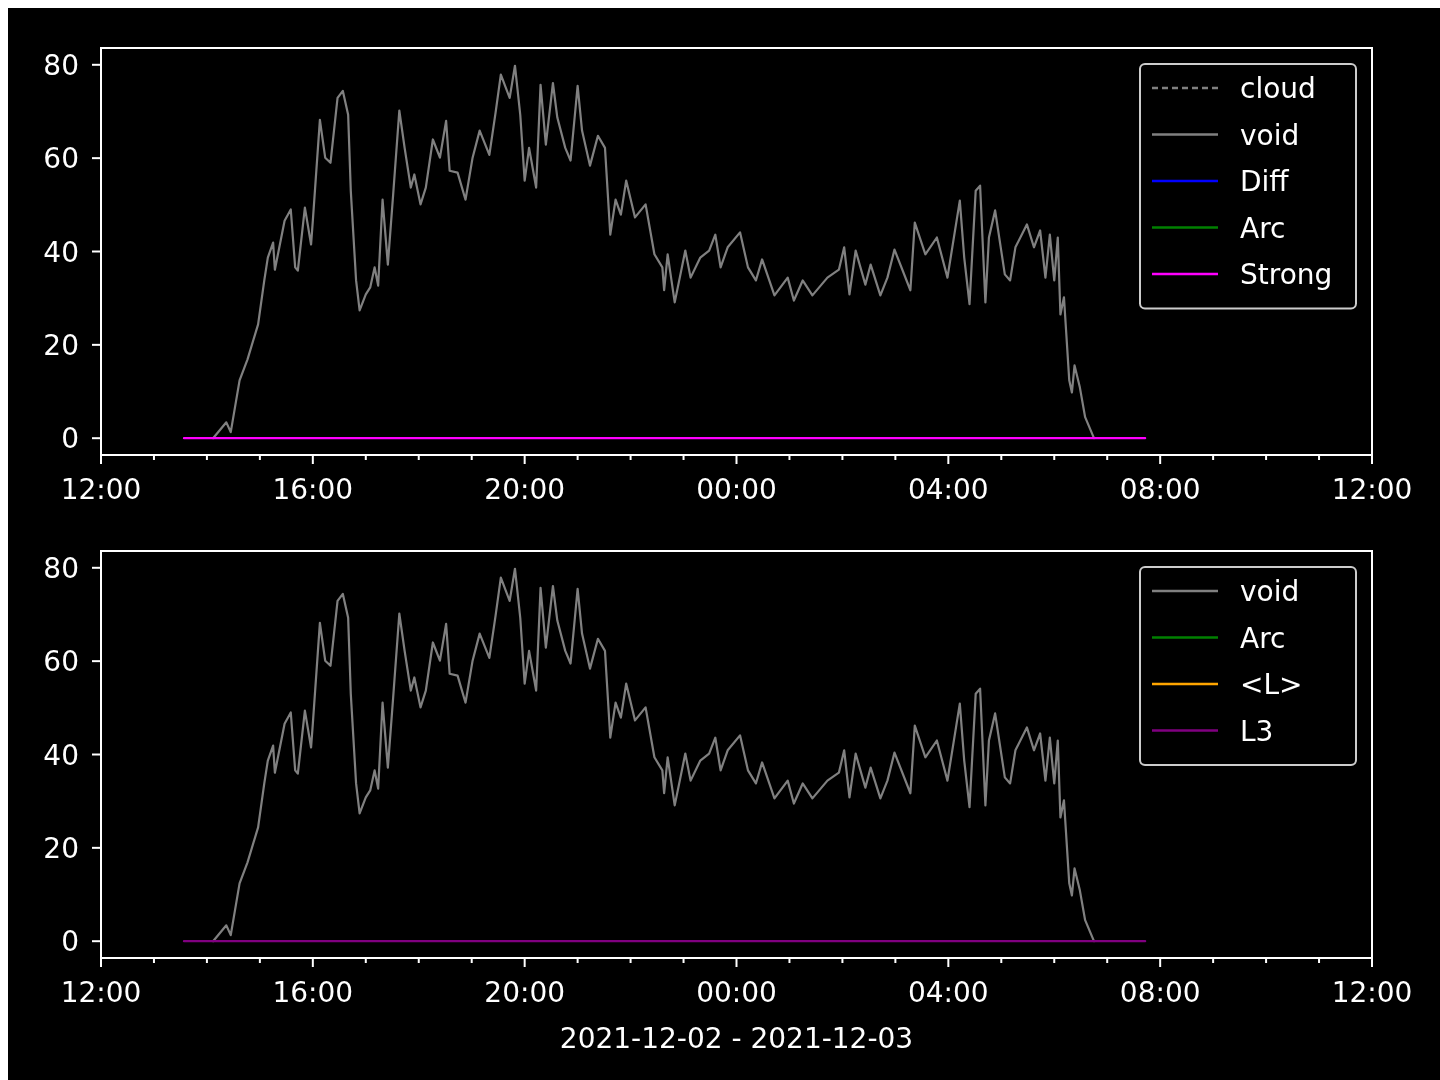 Image resolution: width=1440 pixels, height=1080 pixels. Describe the element at coordinates (1286, 274) in the screenshot. I see `legend-label: Strong` at that location.